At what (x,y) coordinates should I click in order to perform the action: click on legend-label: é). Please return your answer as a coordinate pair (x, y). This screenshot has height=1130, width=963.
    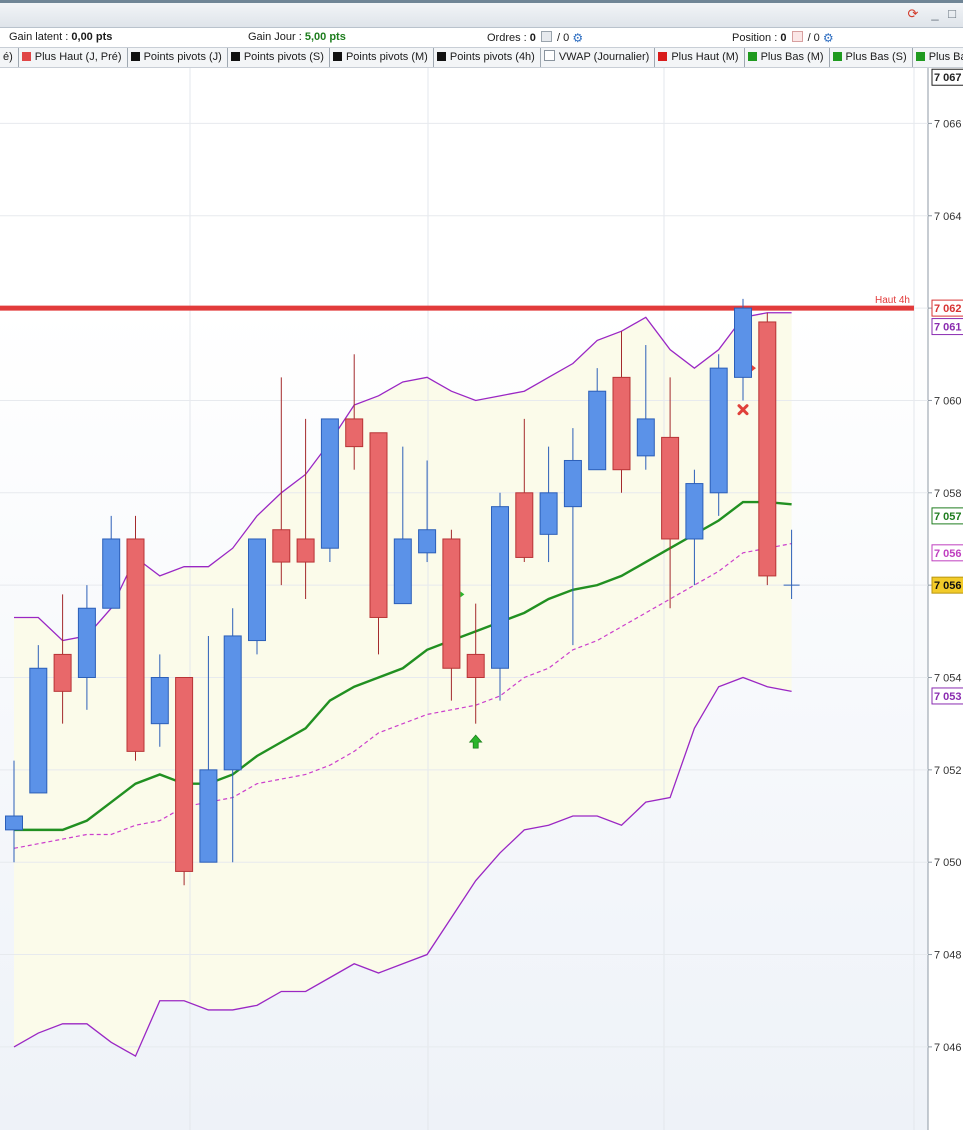
    Looking at the image, I should click on (8, 57).